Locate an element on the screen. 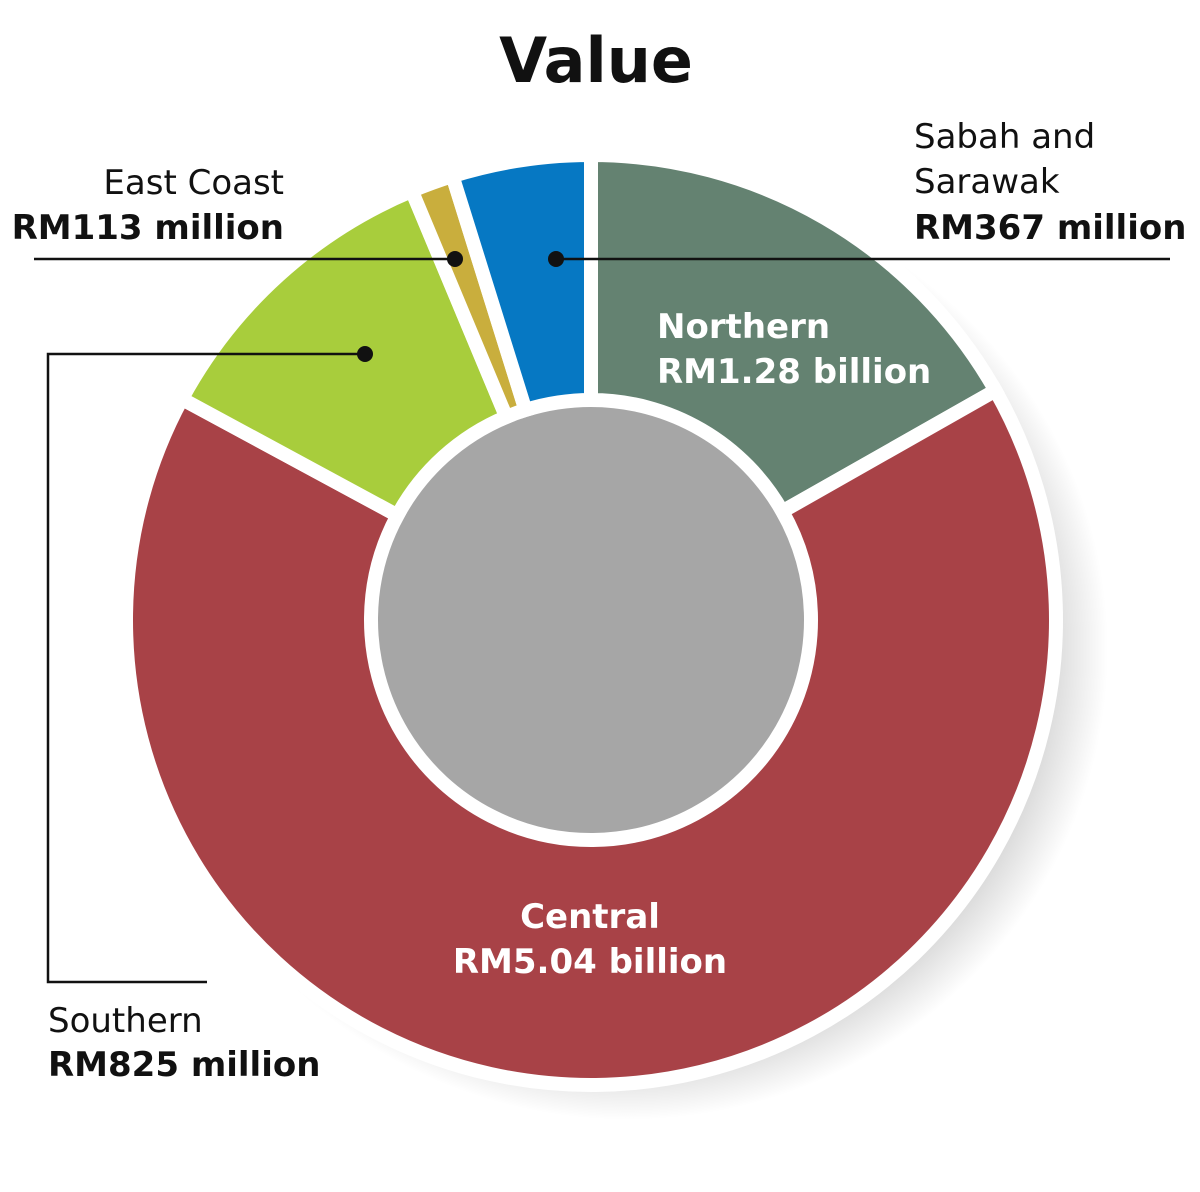 This screenshot has height=1192, width=1200. label-northern-value: RM1.28 billion is located at coordinates (794, 372).